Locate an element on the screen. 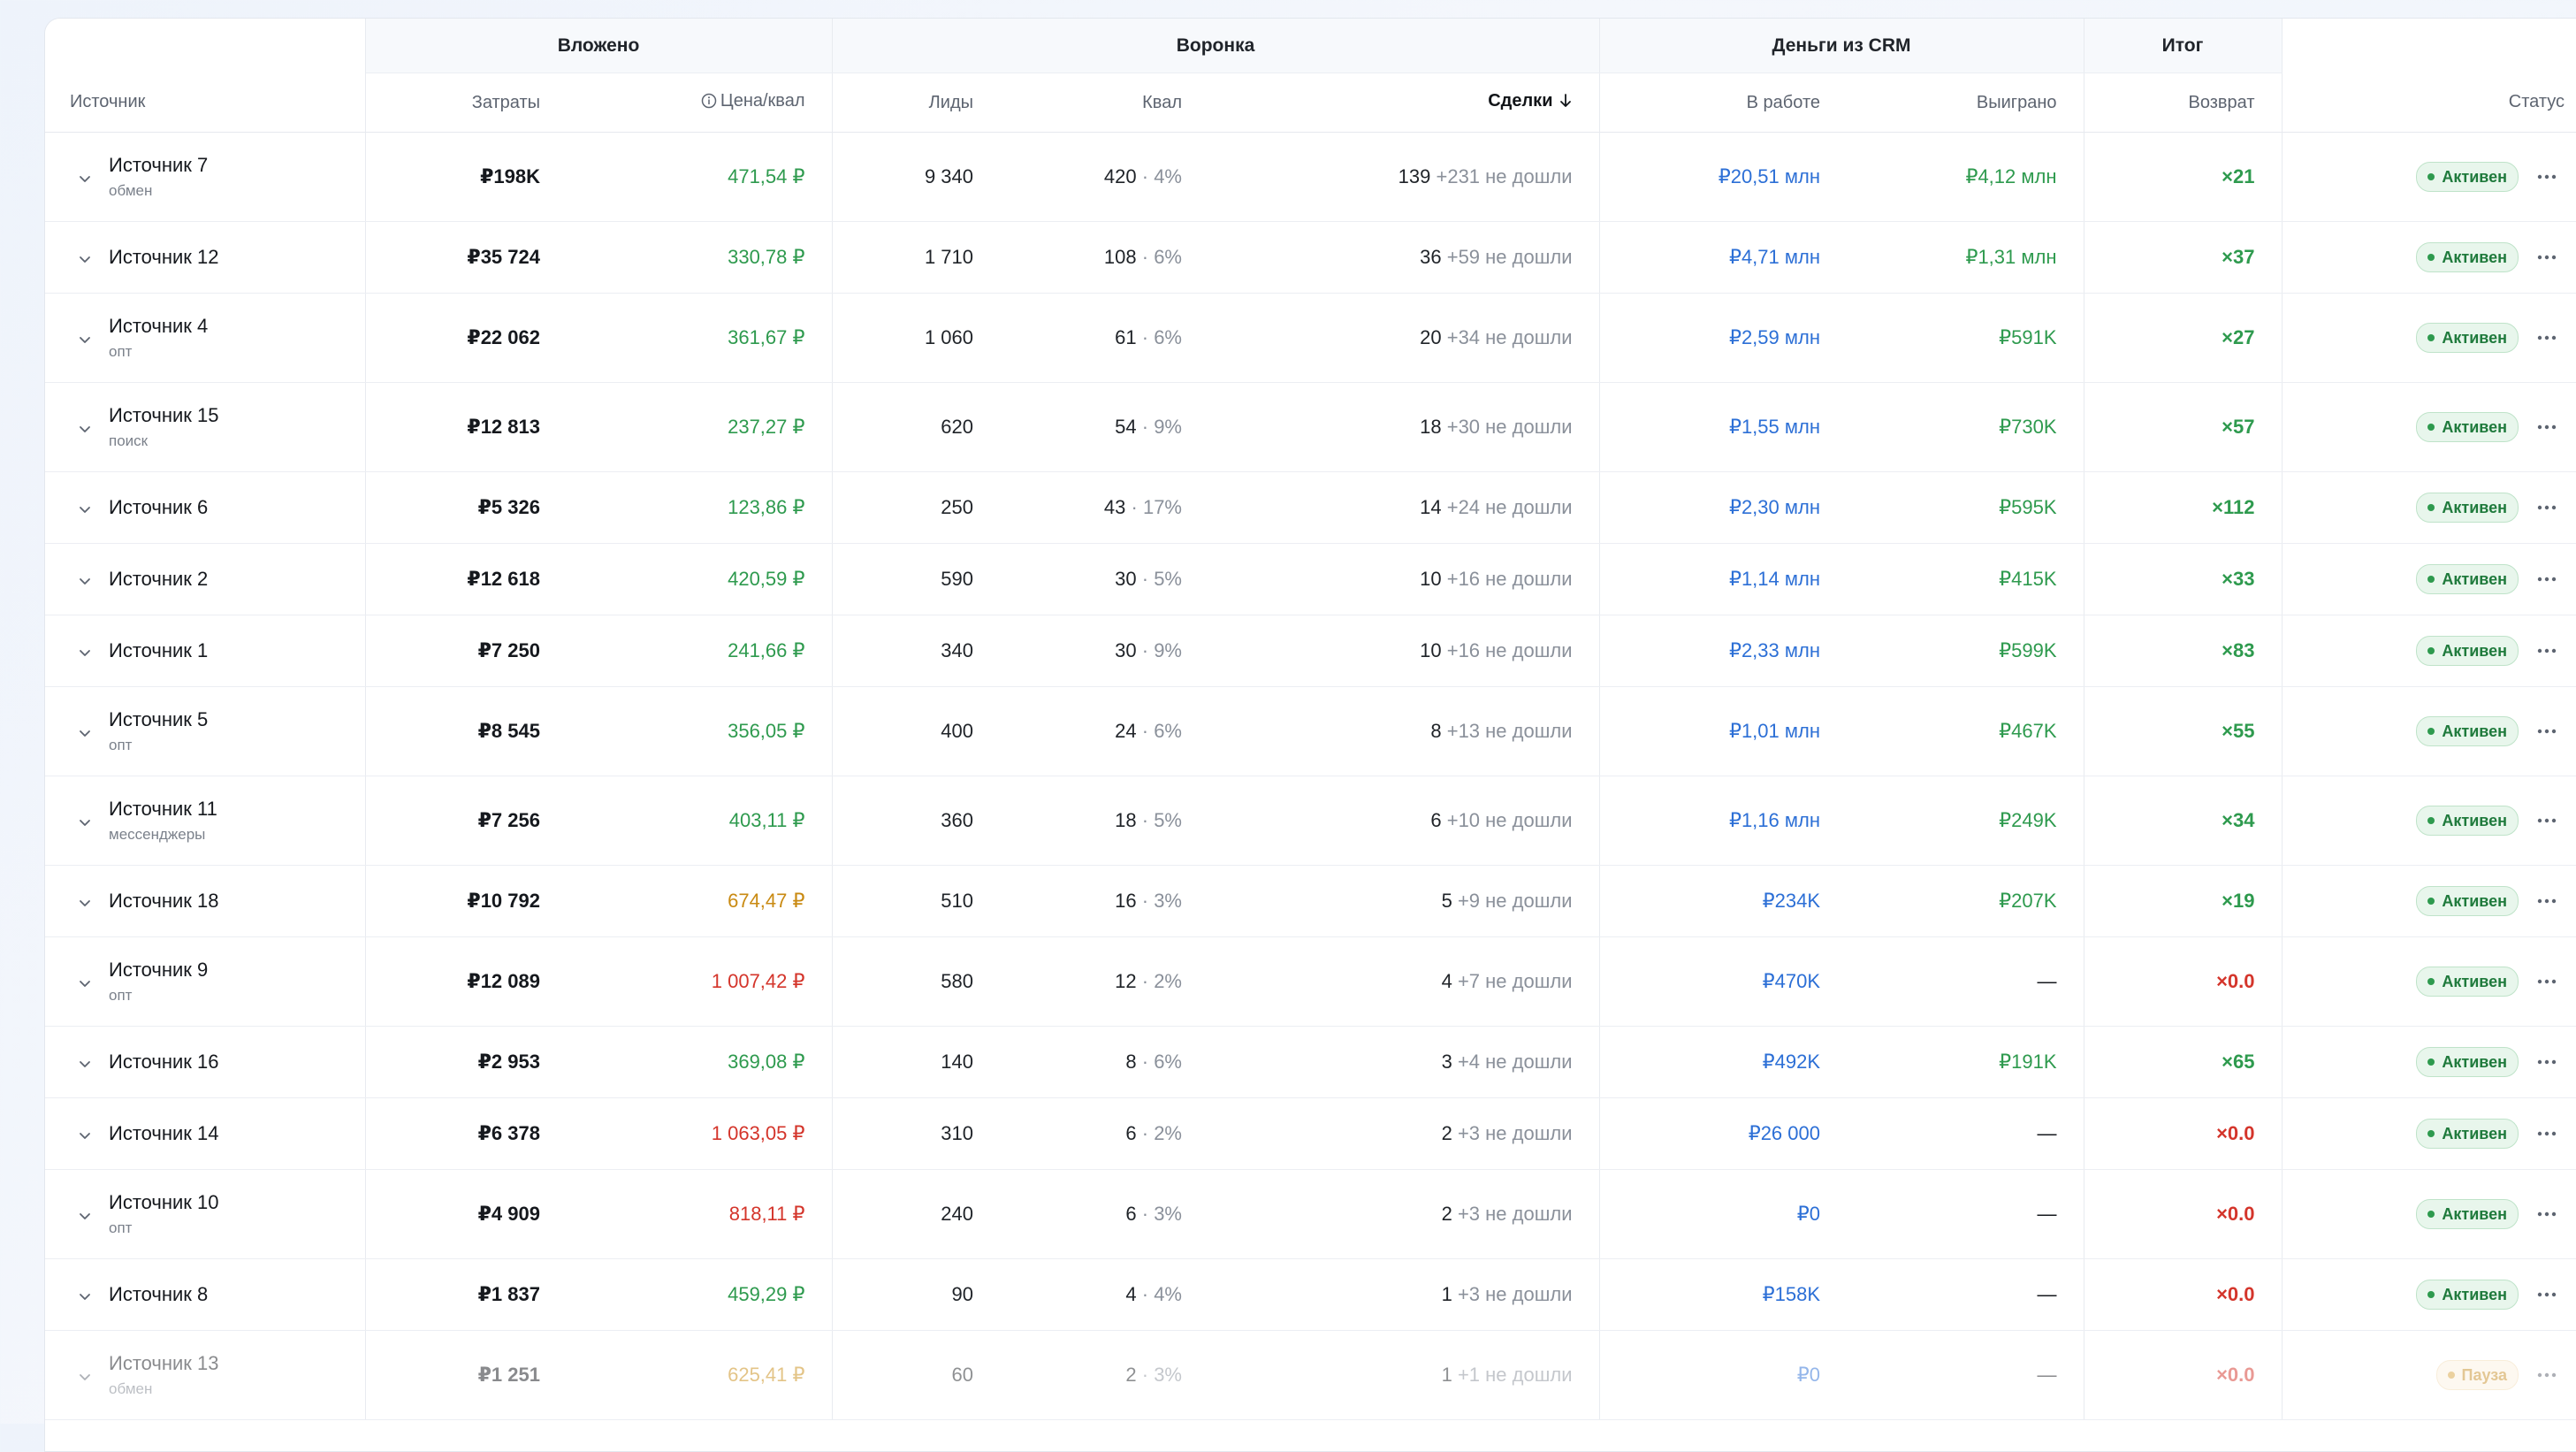 The image size is (2576, 1452). qual-count: 61 is located at coordinates (1126, 337).